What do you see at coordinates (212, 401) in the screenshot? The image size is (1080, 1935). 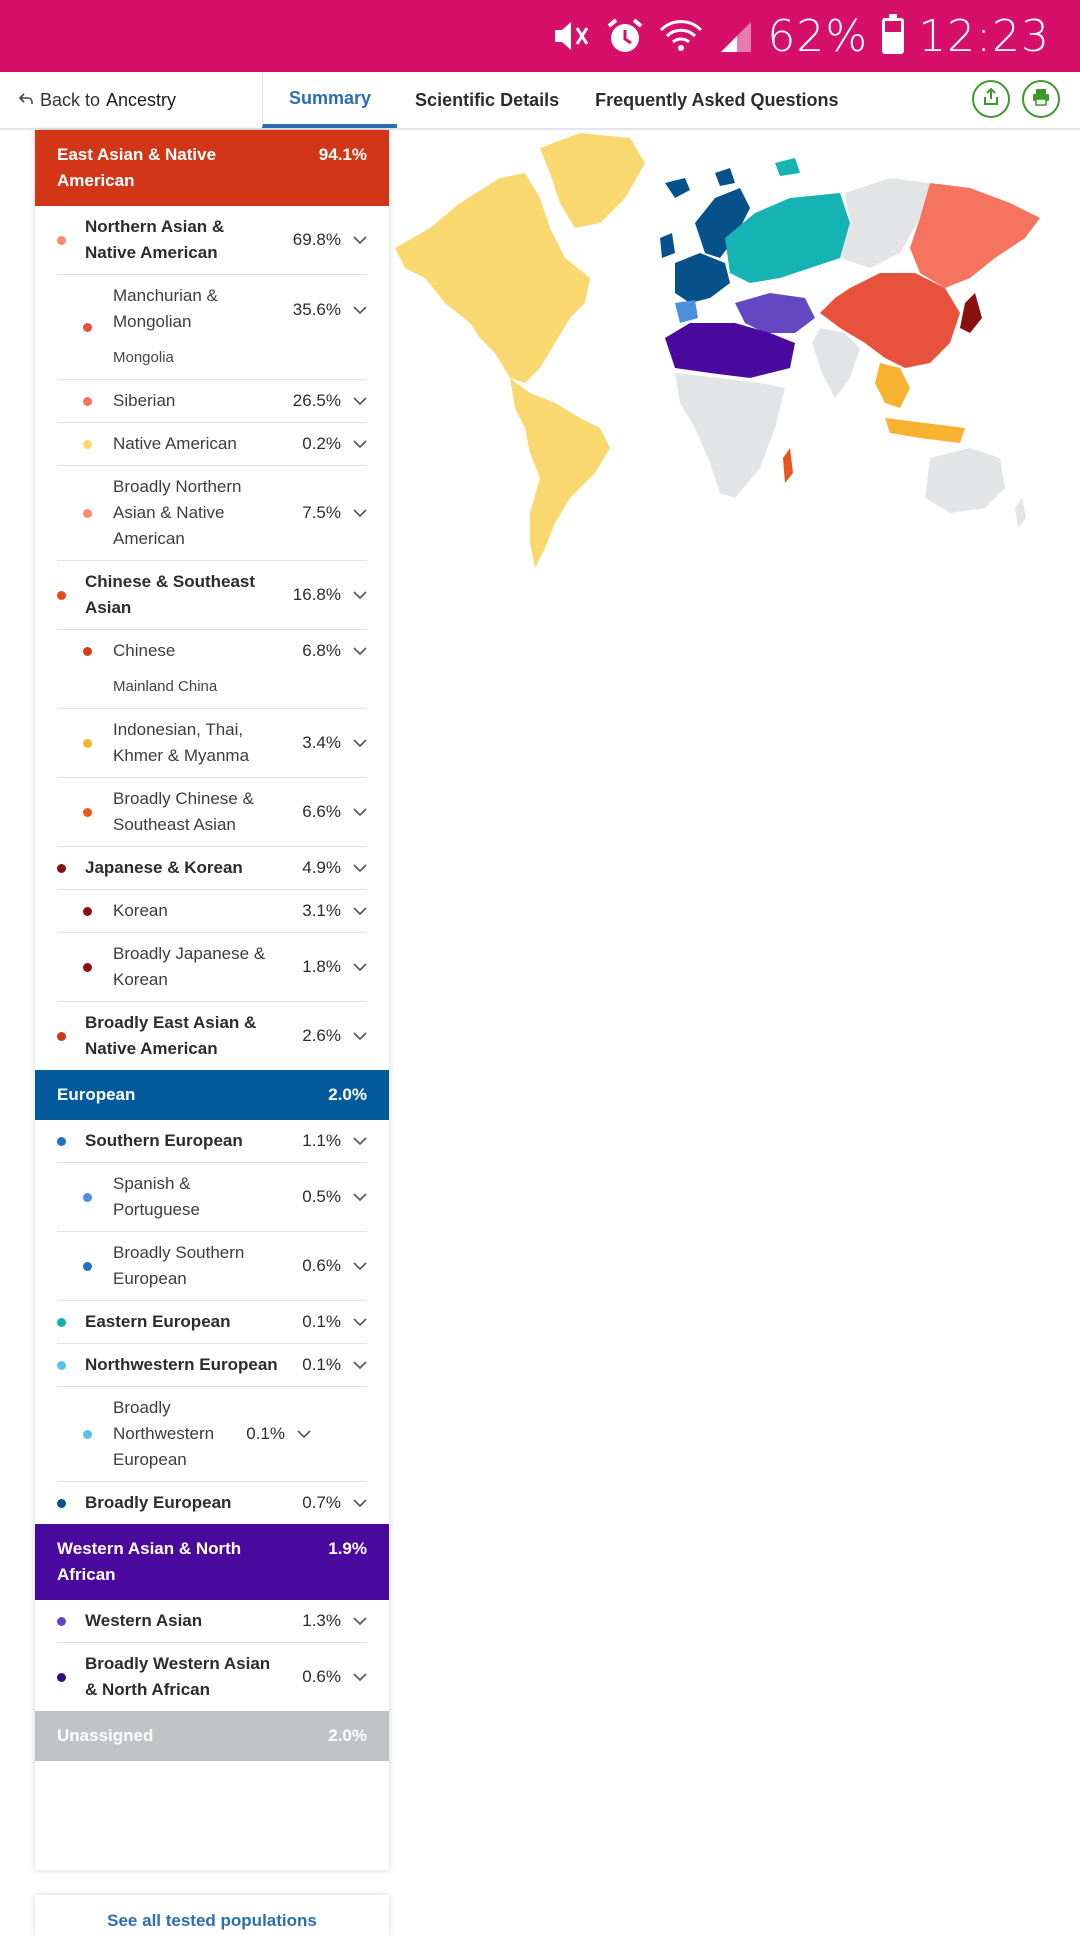 I see `row-siberian: Siberian 26.5%` at bounding box center [212, 401].